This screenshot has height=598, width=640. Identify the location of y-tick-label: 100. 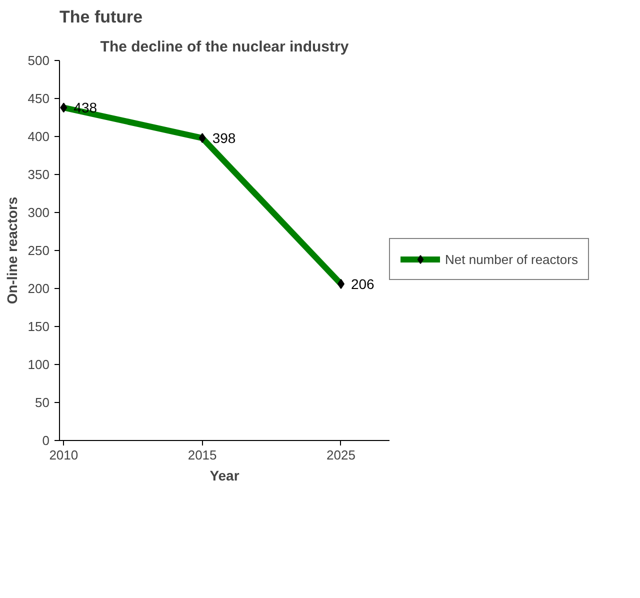
(39, 364).